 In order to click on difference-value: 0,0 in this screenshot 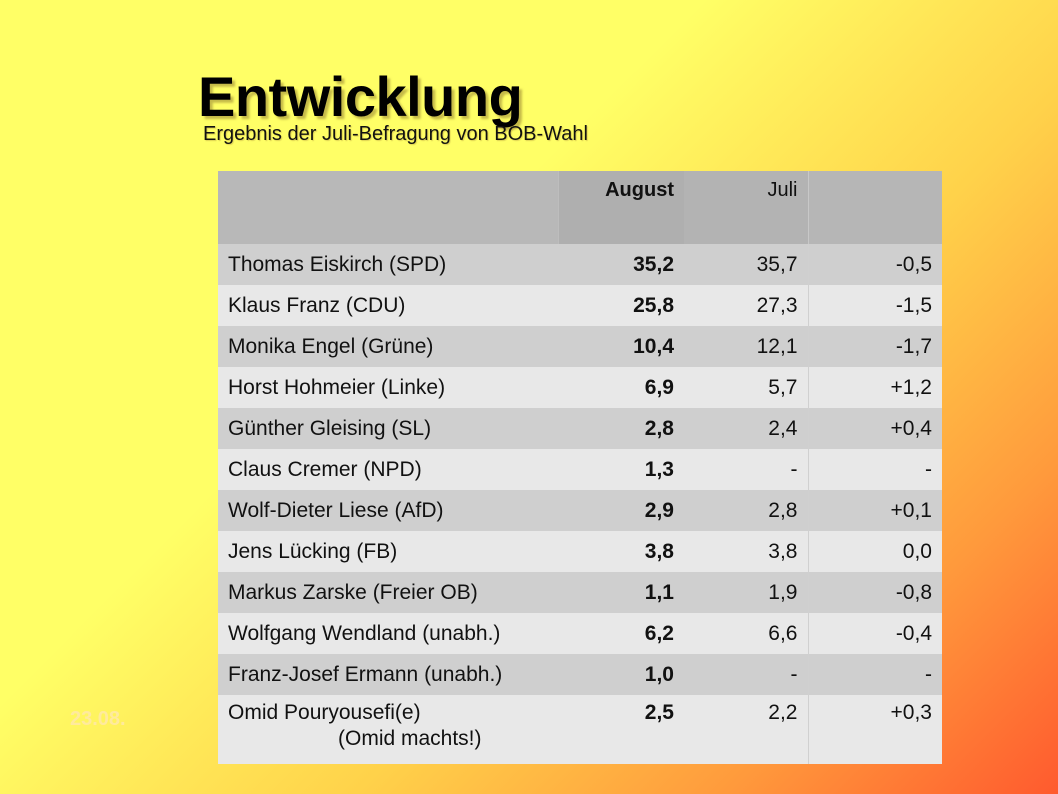, I will do `click(875, 551)`.